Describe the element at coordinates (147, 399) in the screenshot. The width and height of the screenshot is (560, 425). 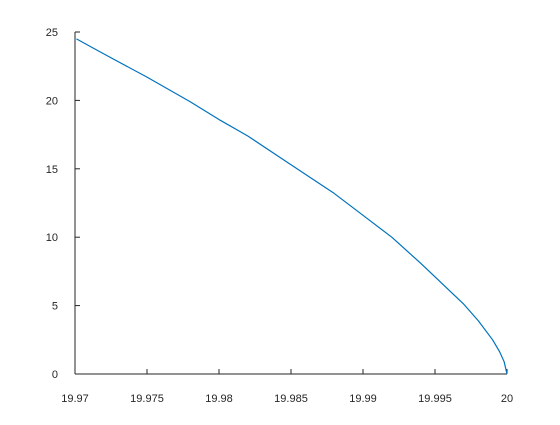
I see `x-tick-label: 19.975` at that location.